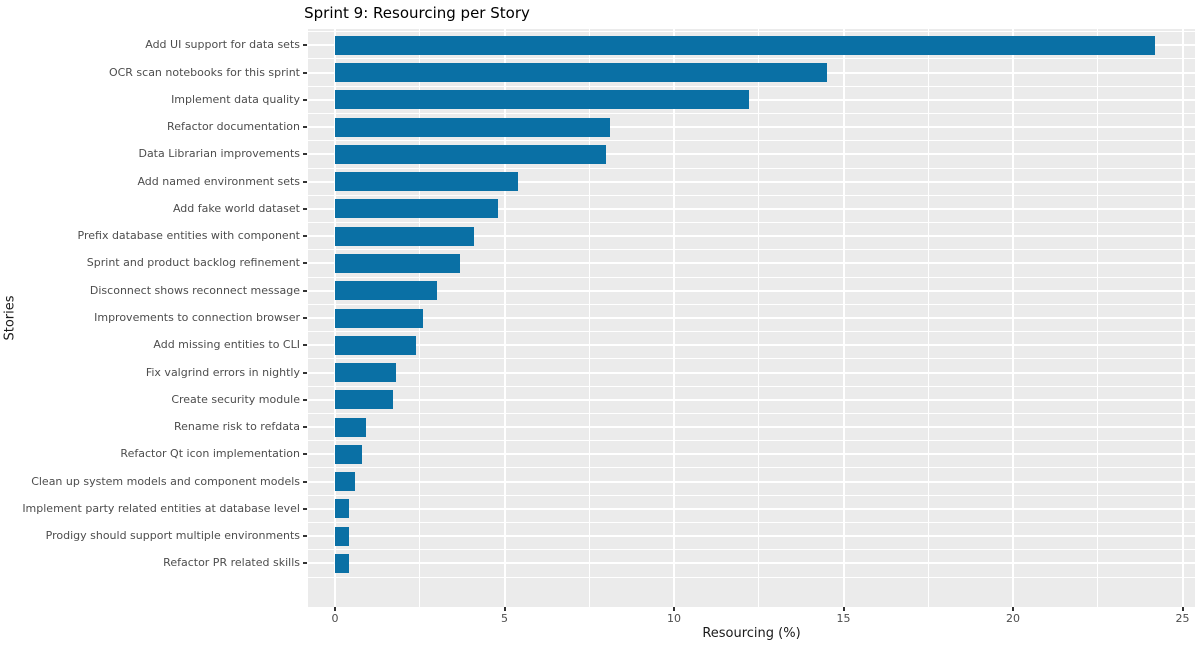 The width and height of the screenshot is (1200, 650). Describe the element at coordinates (1013, 618) in the screenshot. I see `x-tick-label: 20` at that location.